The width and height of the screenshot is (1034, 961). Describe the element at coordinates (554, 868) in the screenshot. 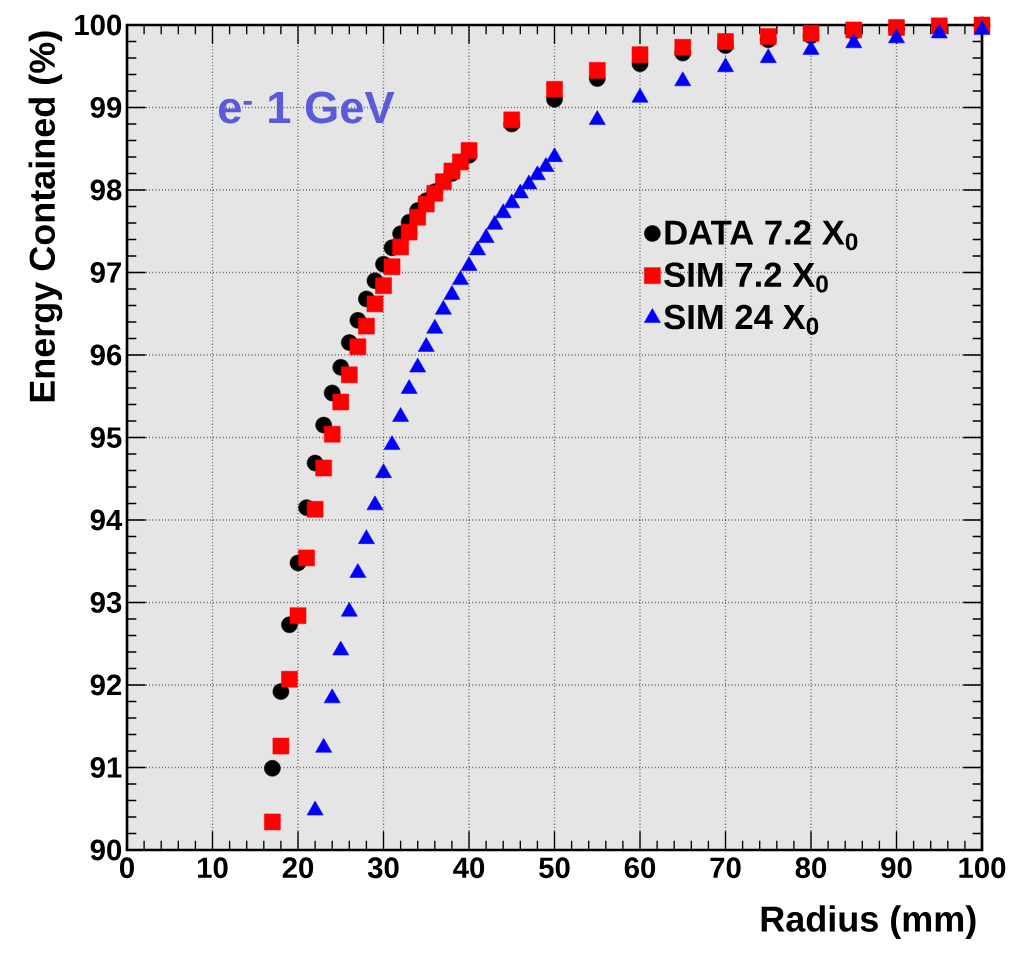

I see `x-tick-label: 50` at that location.